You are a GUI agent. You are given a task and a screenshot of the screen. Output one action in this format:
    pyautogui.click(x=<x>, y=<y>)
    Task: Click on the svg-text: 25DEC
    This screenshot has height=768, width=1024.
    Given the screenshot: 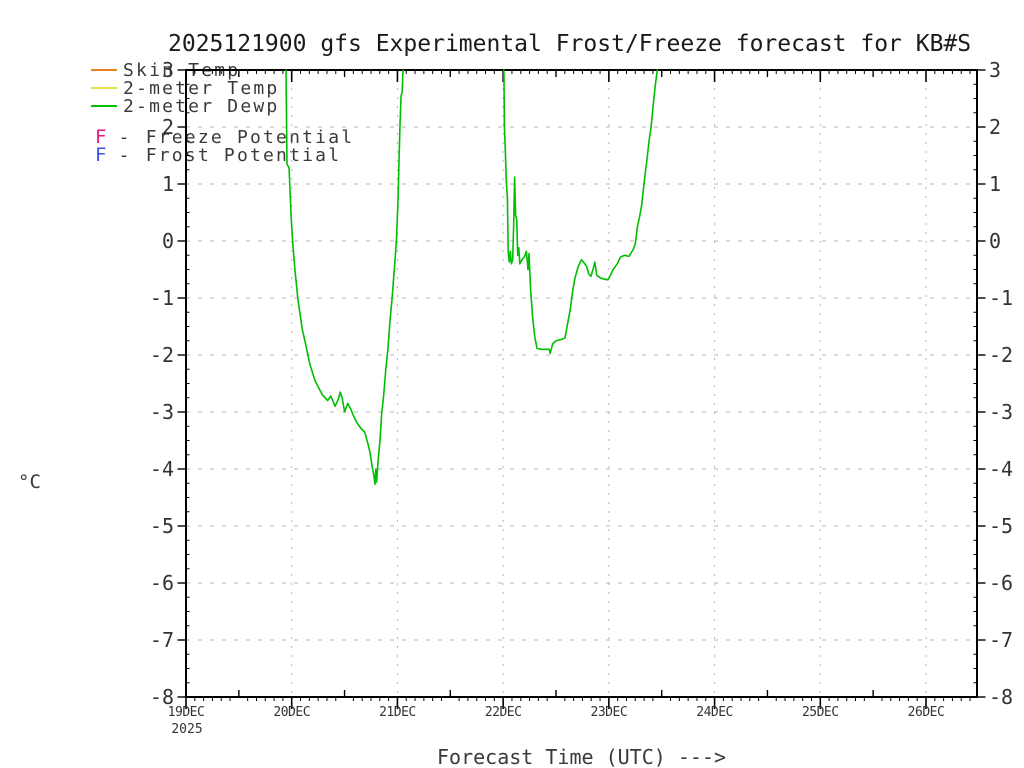 What is the action you would take?
    pyautogui.click(x=820, y=712)
    